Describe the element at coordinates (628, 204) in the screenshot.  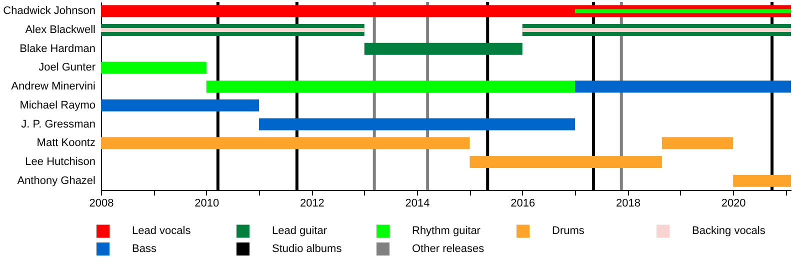
I see `x-tick-label: 2018` at that location.